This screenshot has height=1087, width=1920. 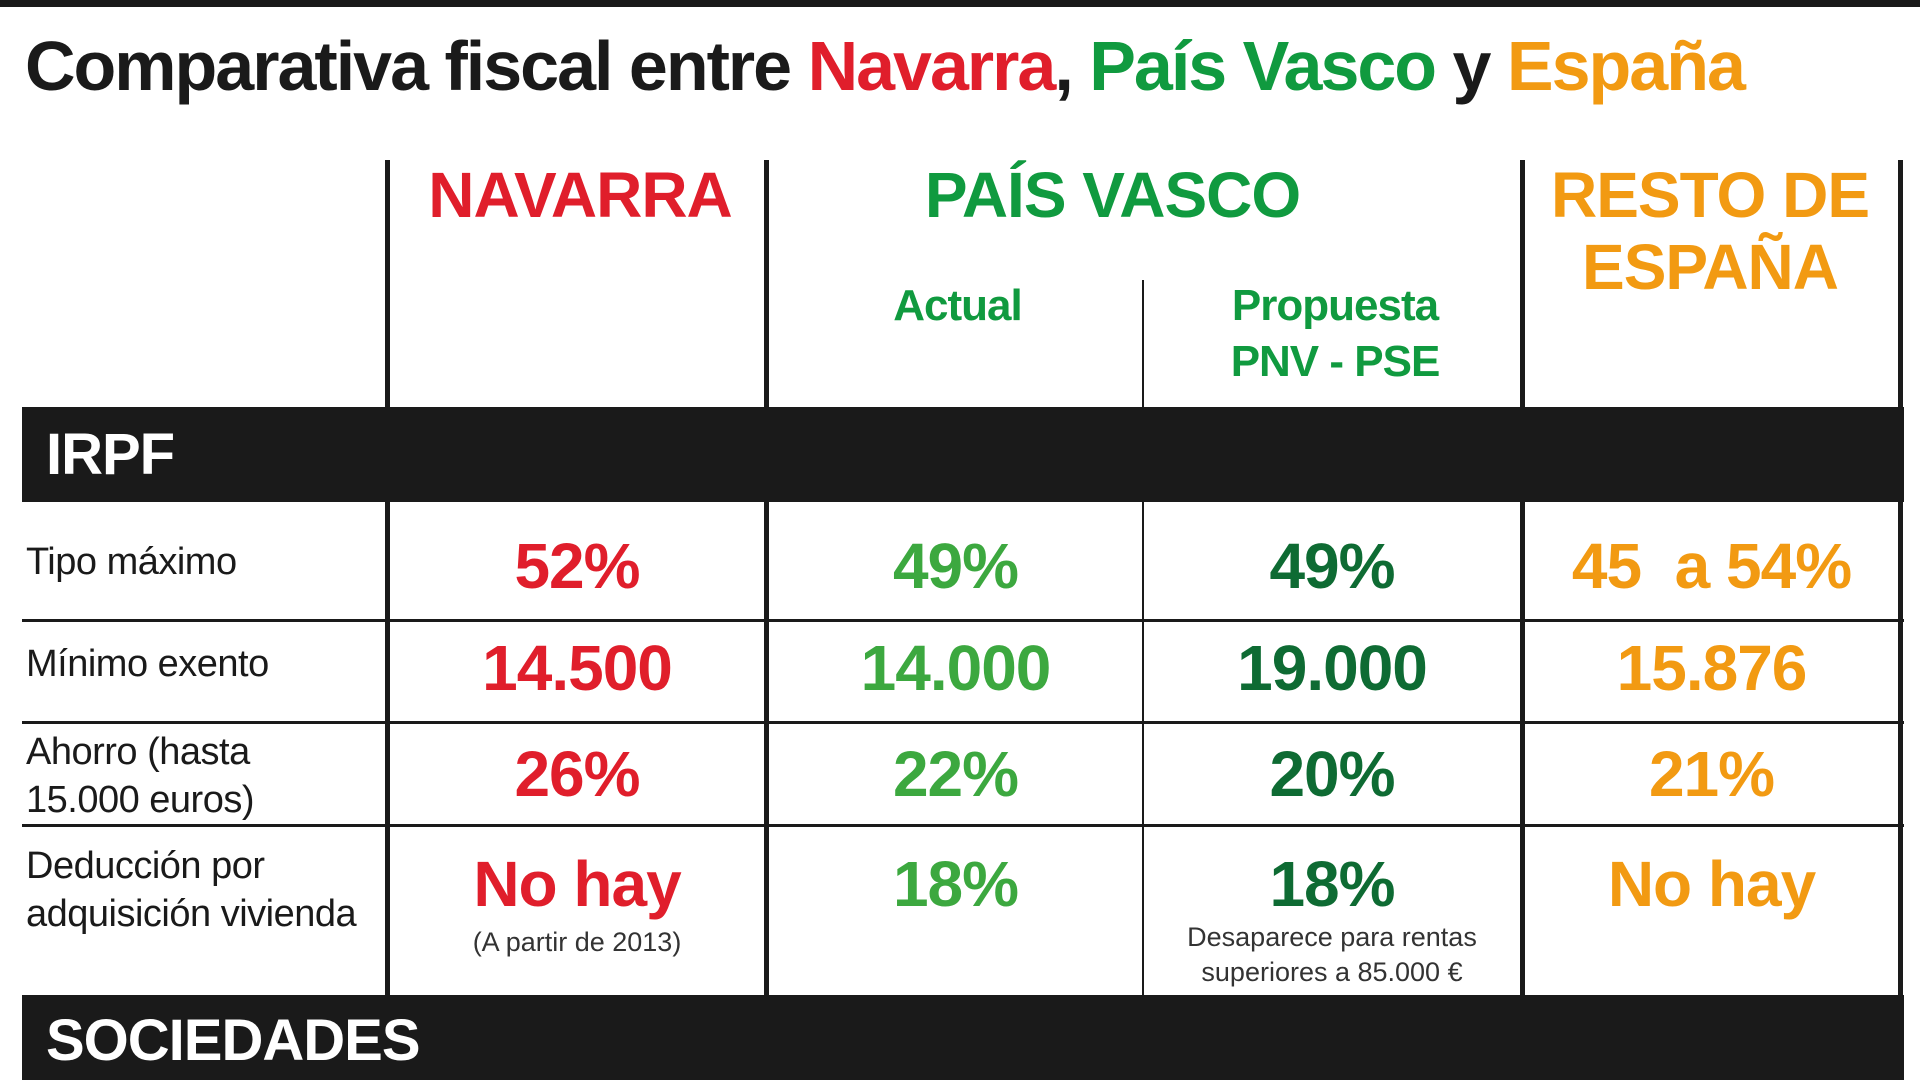 I want to click on header-resto-line2: ESPAÑA, so click(x=1710, y=266).